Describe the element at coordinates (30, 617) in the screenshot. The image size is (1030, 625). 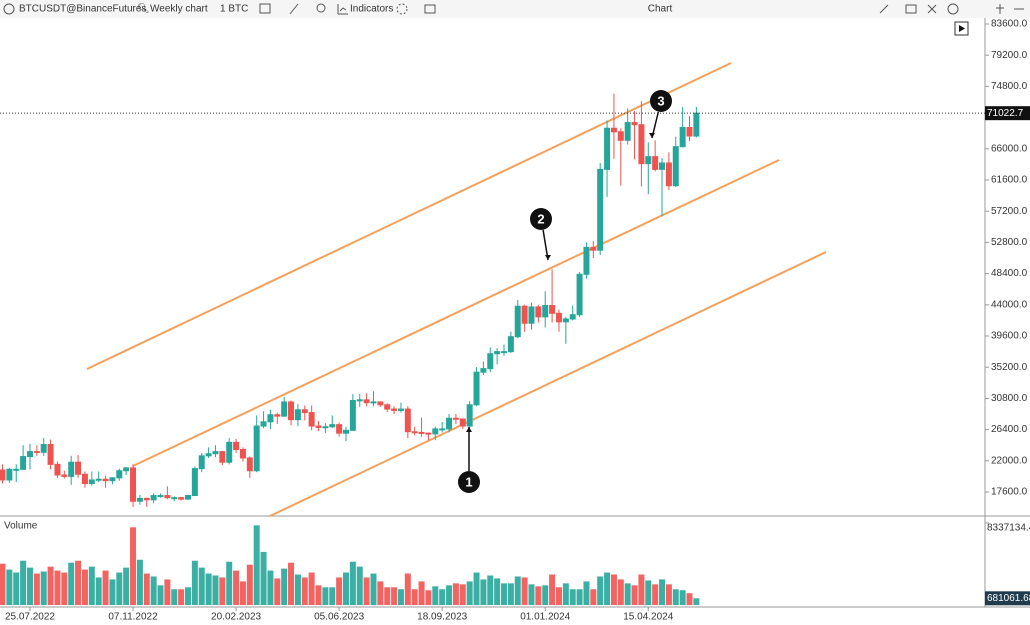
I see `x-tick-label: 25.07.2022` at that location.